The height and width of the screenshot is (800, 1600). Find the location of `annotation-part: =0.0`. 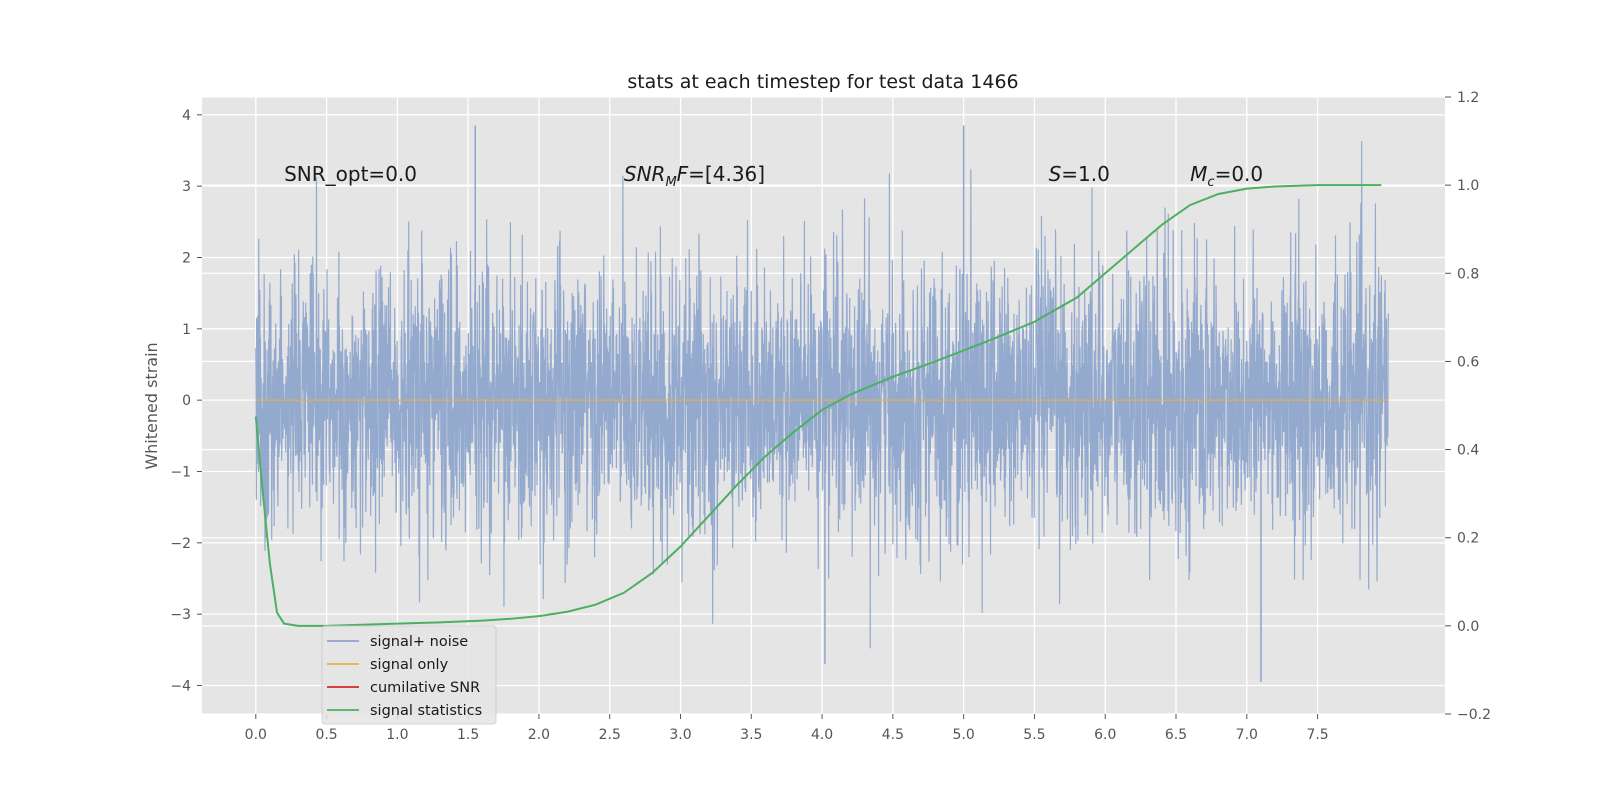

annotation-part: =0.0 is located at coordinates (1239, 174).